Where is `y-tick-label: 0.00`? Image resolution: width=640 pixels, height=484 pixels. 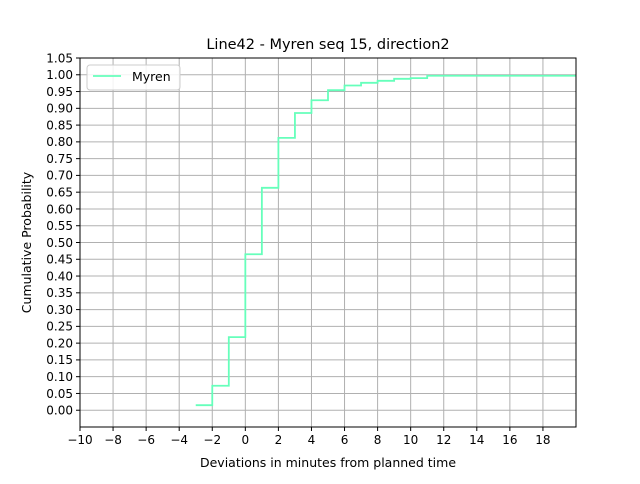
y-tick-label: 0.00 is located at coordinates (59, 411).